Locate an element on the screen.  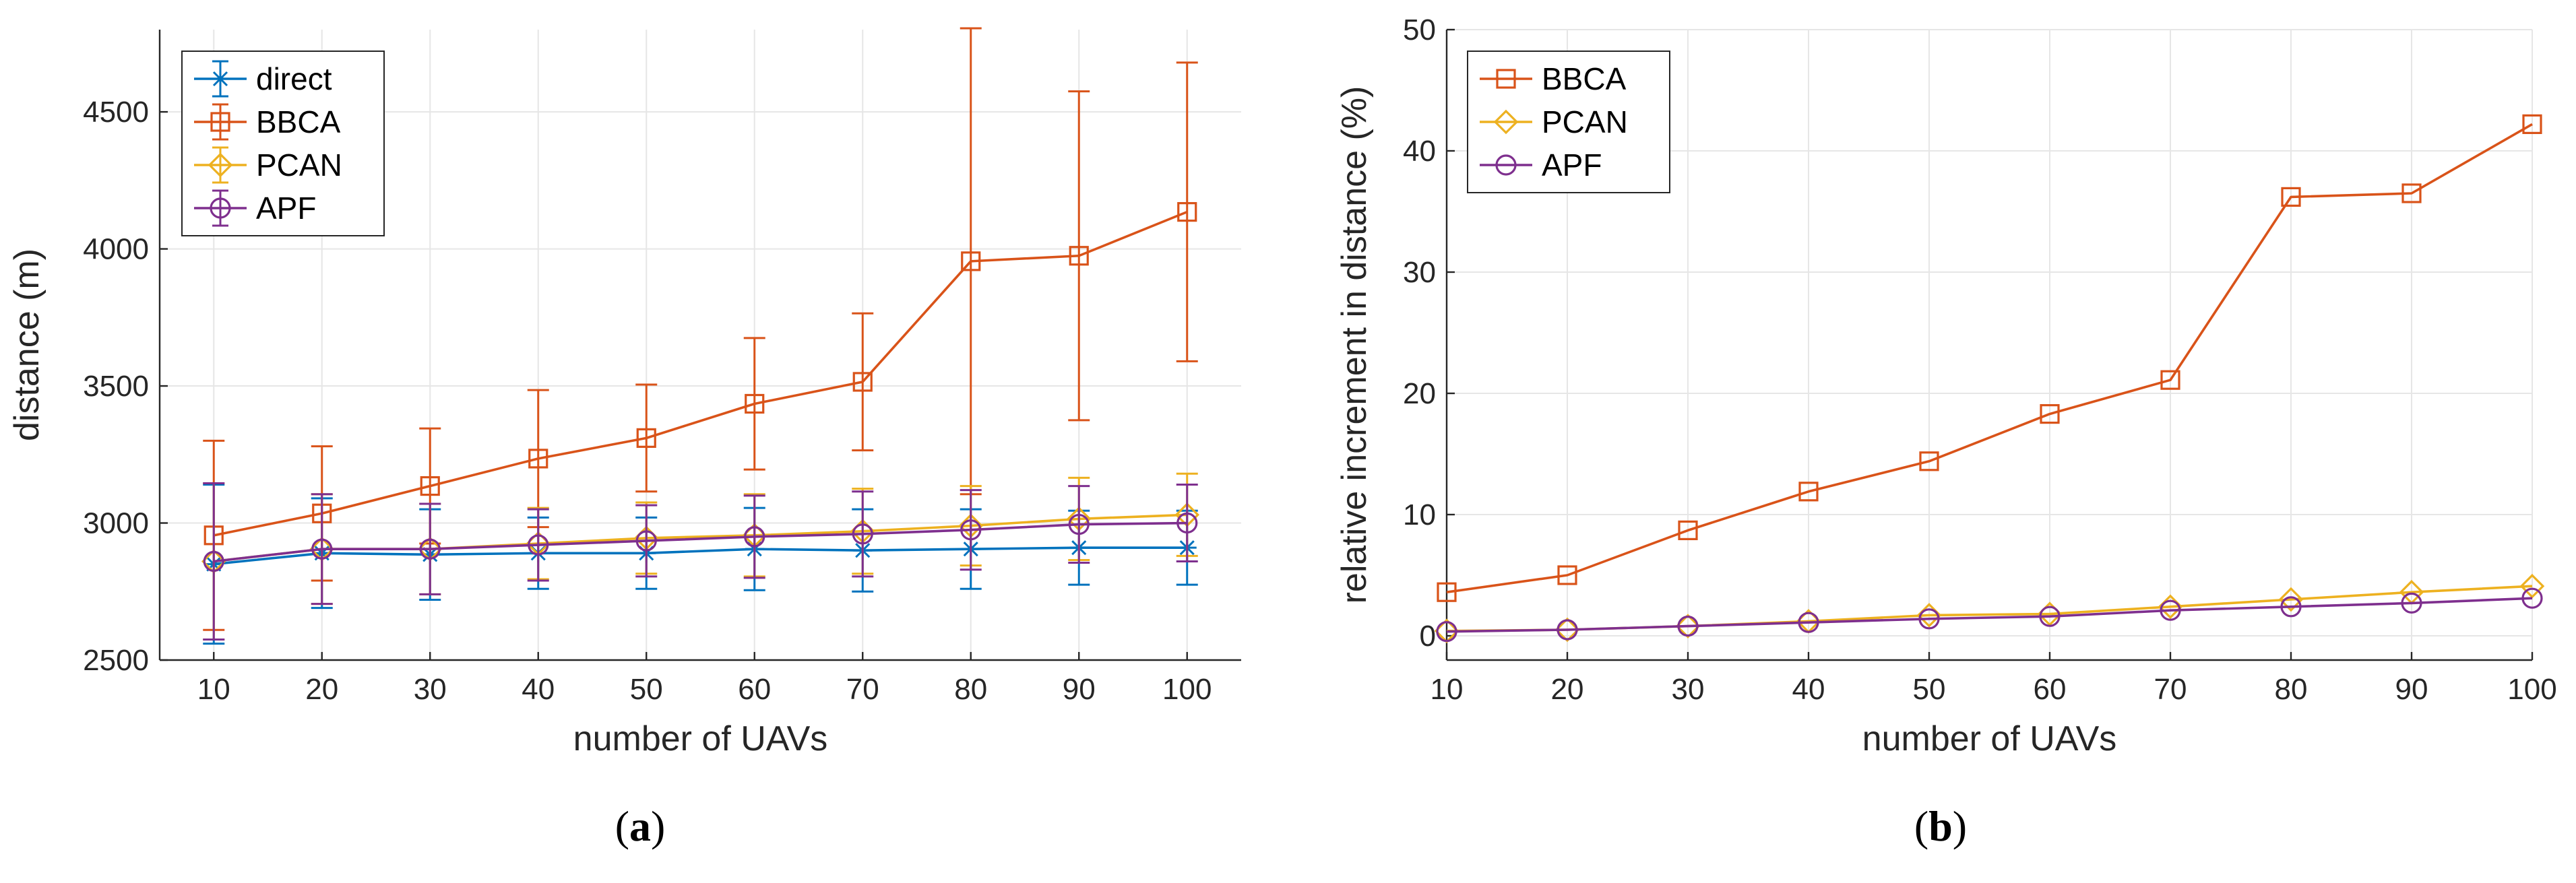
y-tick-label: 20 is located at coordinates (1419, 394).